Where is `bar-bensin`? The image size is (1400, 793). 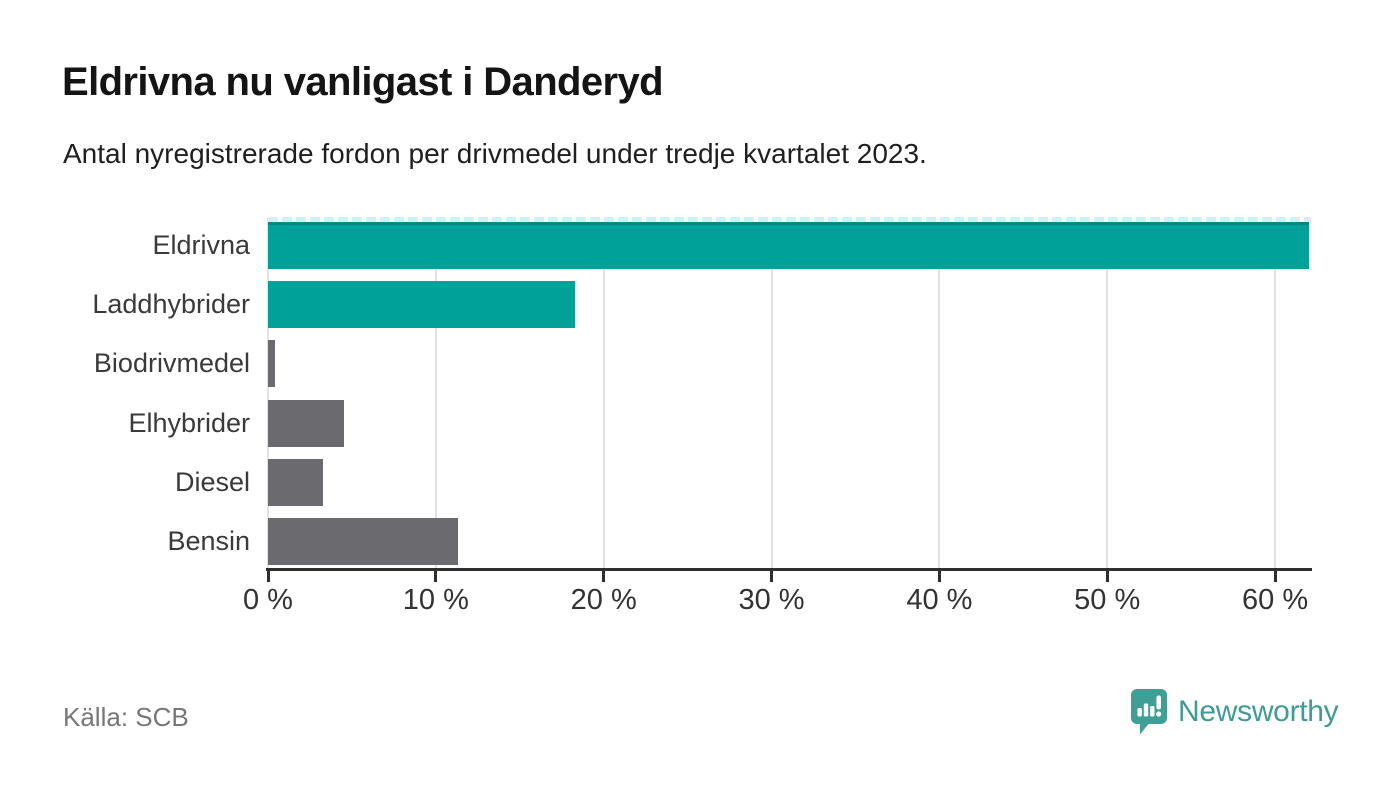 bar-bensin is located at coordinates (363, 541).